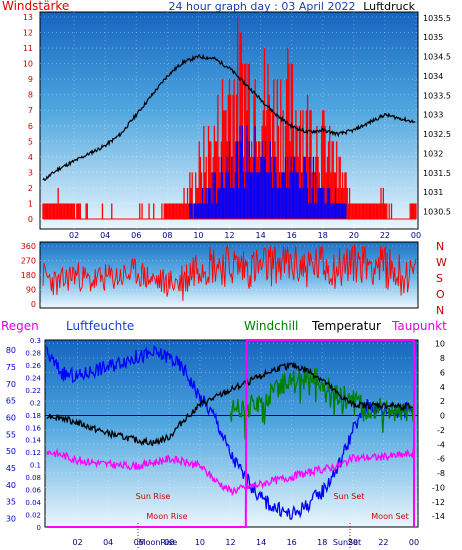 This screenshot has width=462, height=550. What do you see at coordinates (33, 503) in the screenshot?
I see `rain-tick-label: 0.04` at bounding box center [33, 503].